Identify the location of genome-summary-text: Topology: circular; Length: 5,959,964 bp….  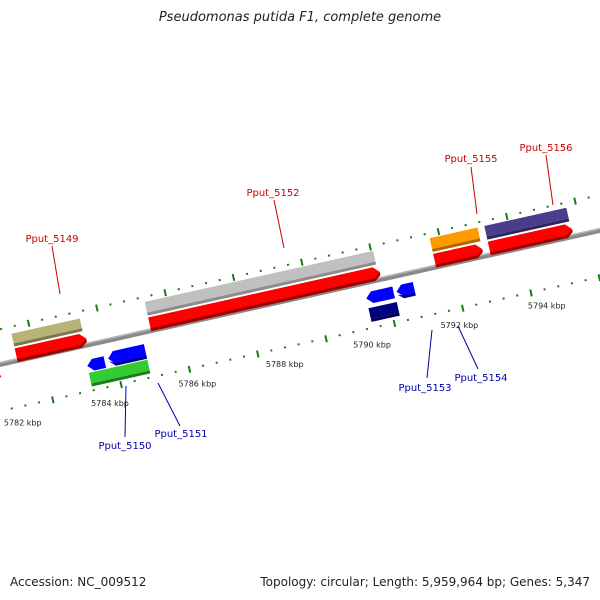
(425, 582).